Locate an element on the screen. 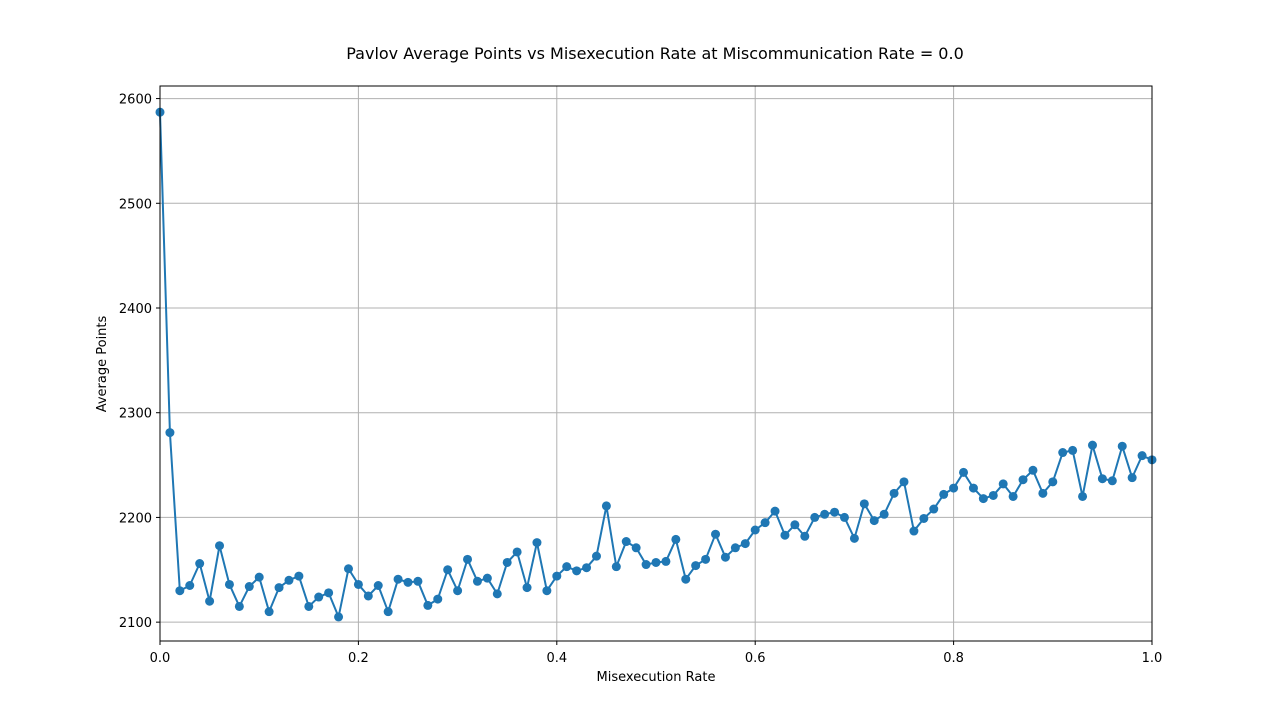 The width and height of the screenshot is (1280, 723). x-tick-label: 0.4 is located at coordinates (556, 658).